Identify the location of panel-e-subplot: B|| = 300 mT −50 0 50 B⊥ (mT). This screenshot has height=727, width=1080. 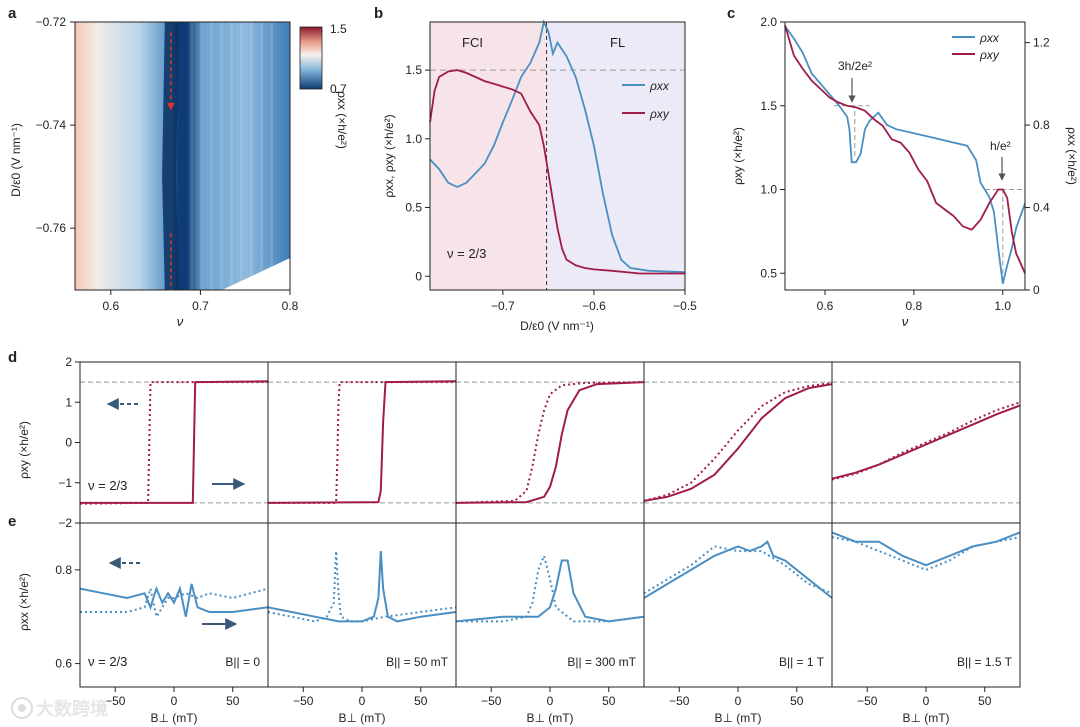
(550, 623).